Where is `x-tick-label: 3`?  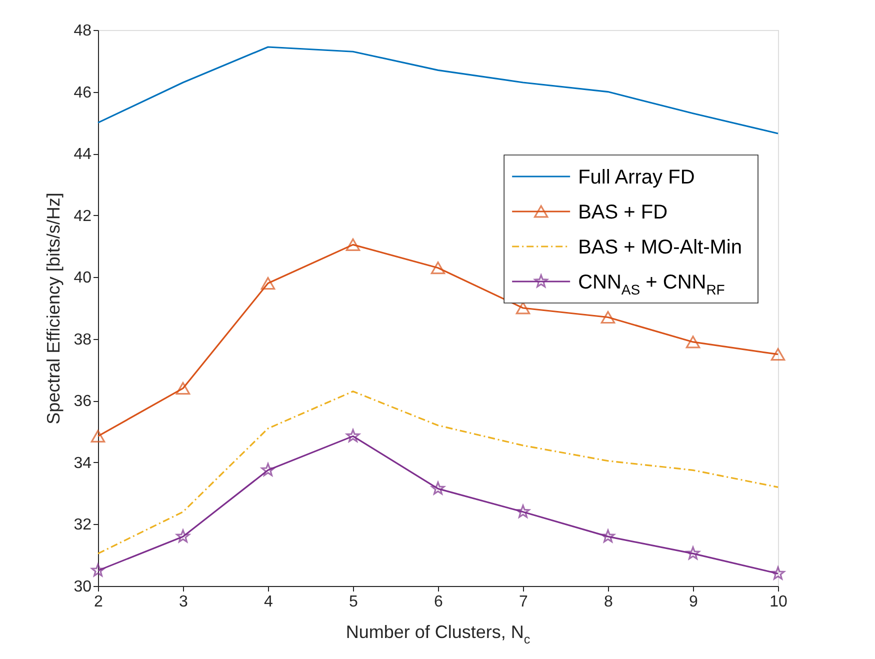
x-tick-label: 3 is located at coordinates (183, 602).